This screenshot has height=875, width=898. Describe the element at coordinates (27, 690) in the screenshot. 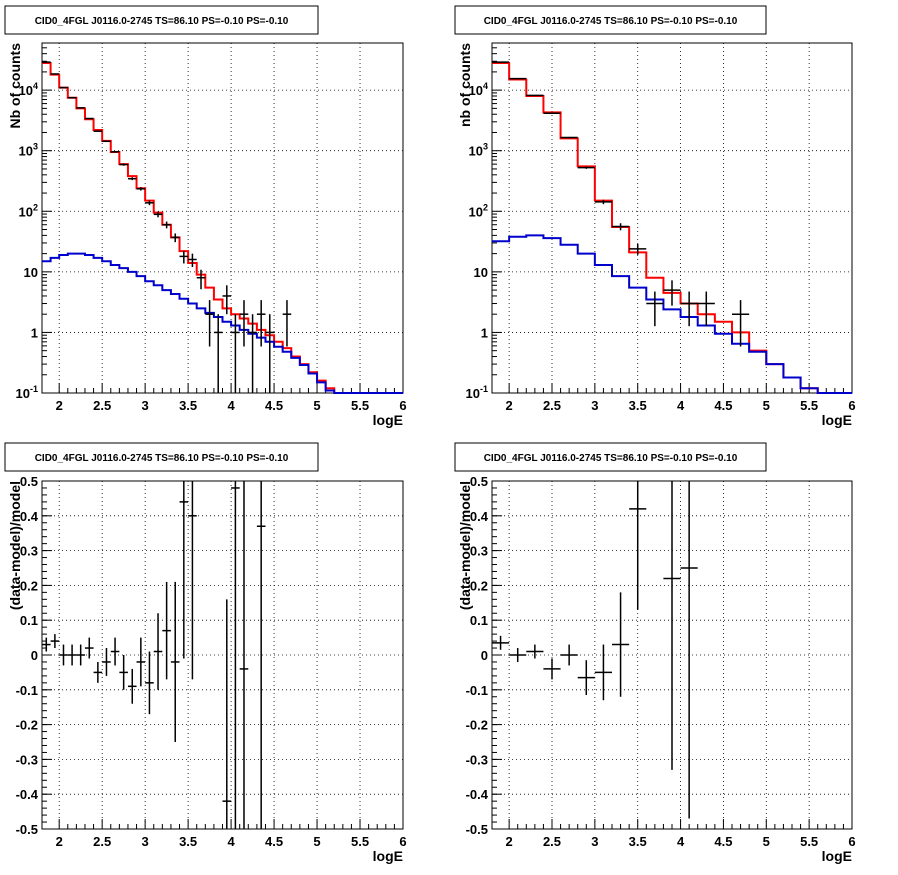

I see `y-tick-label: -0.1` at that location.